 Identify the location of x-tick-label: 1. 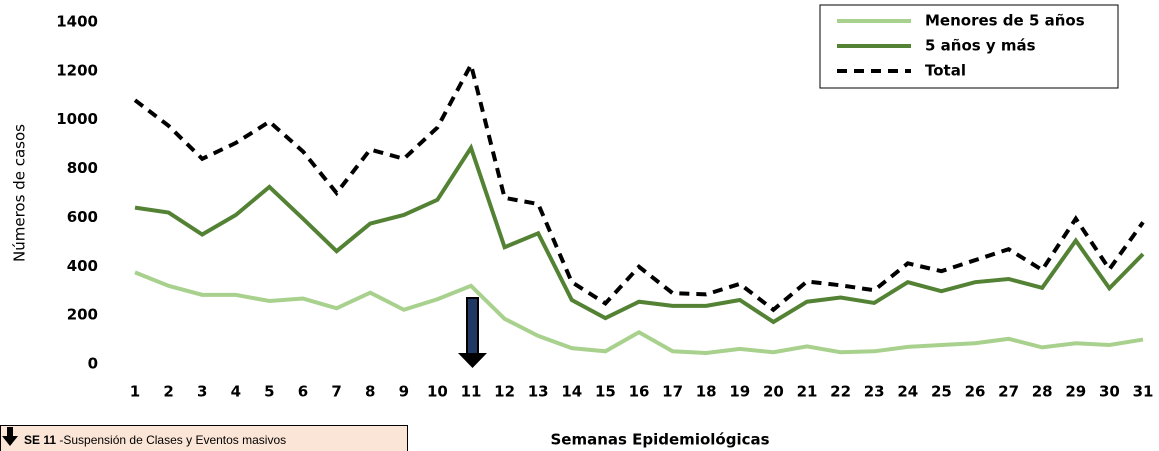
(135, 392).